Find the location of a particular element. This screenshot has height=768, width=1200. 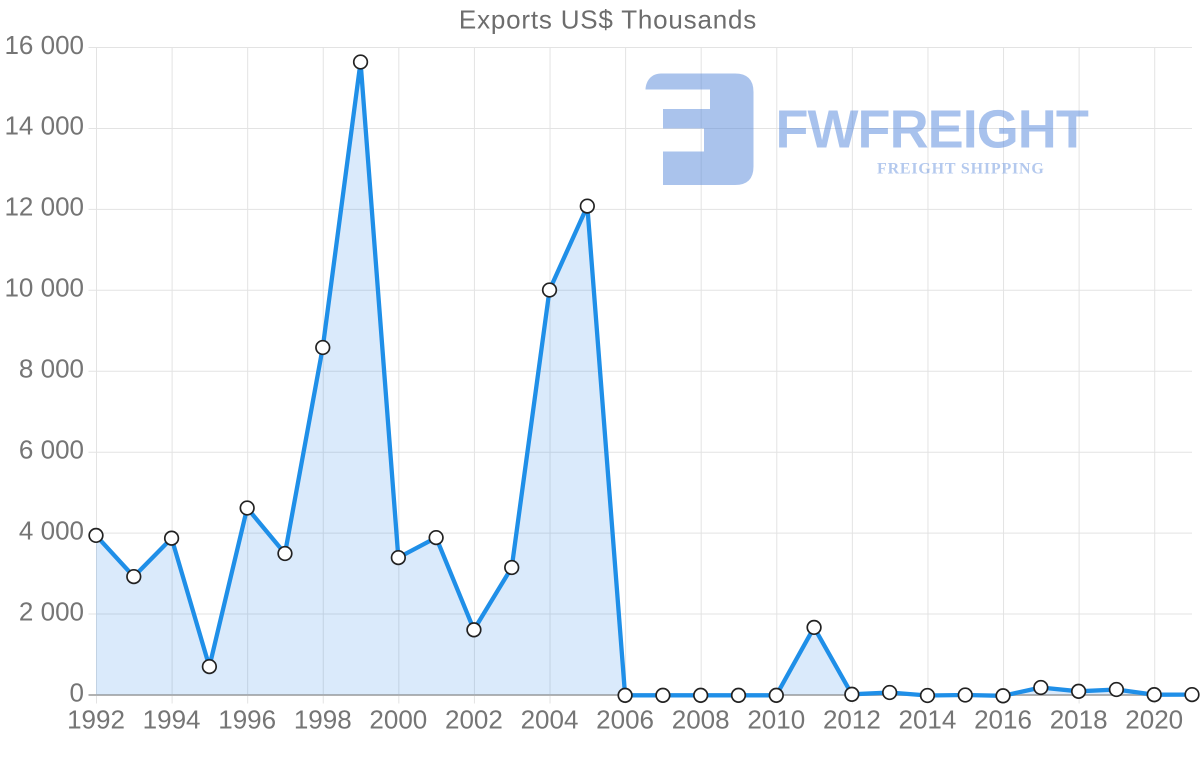

svg-text: 1994 is located at coordinates (172, 719).